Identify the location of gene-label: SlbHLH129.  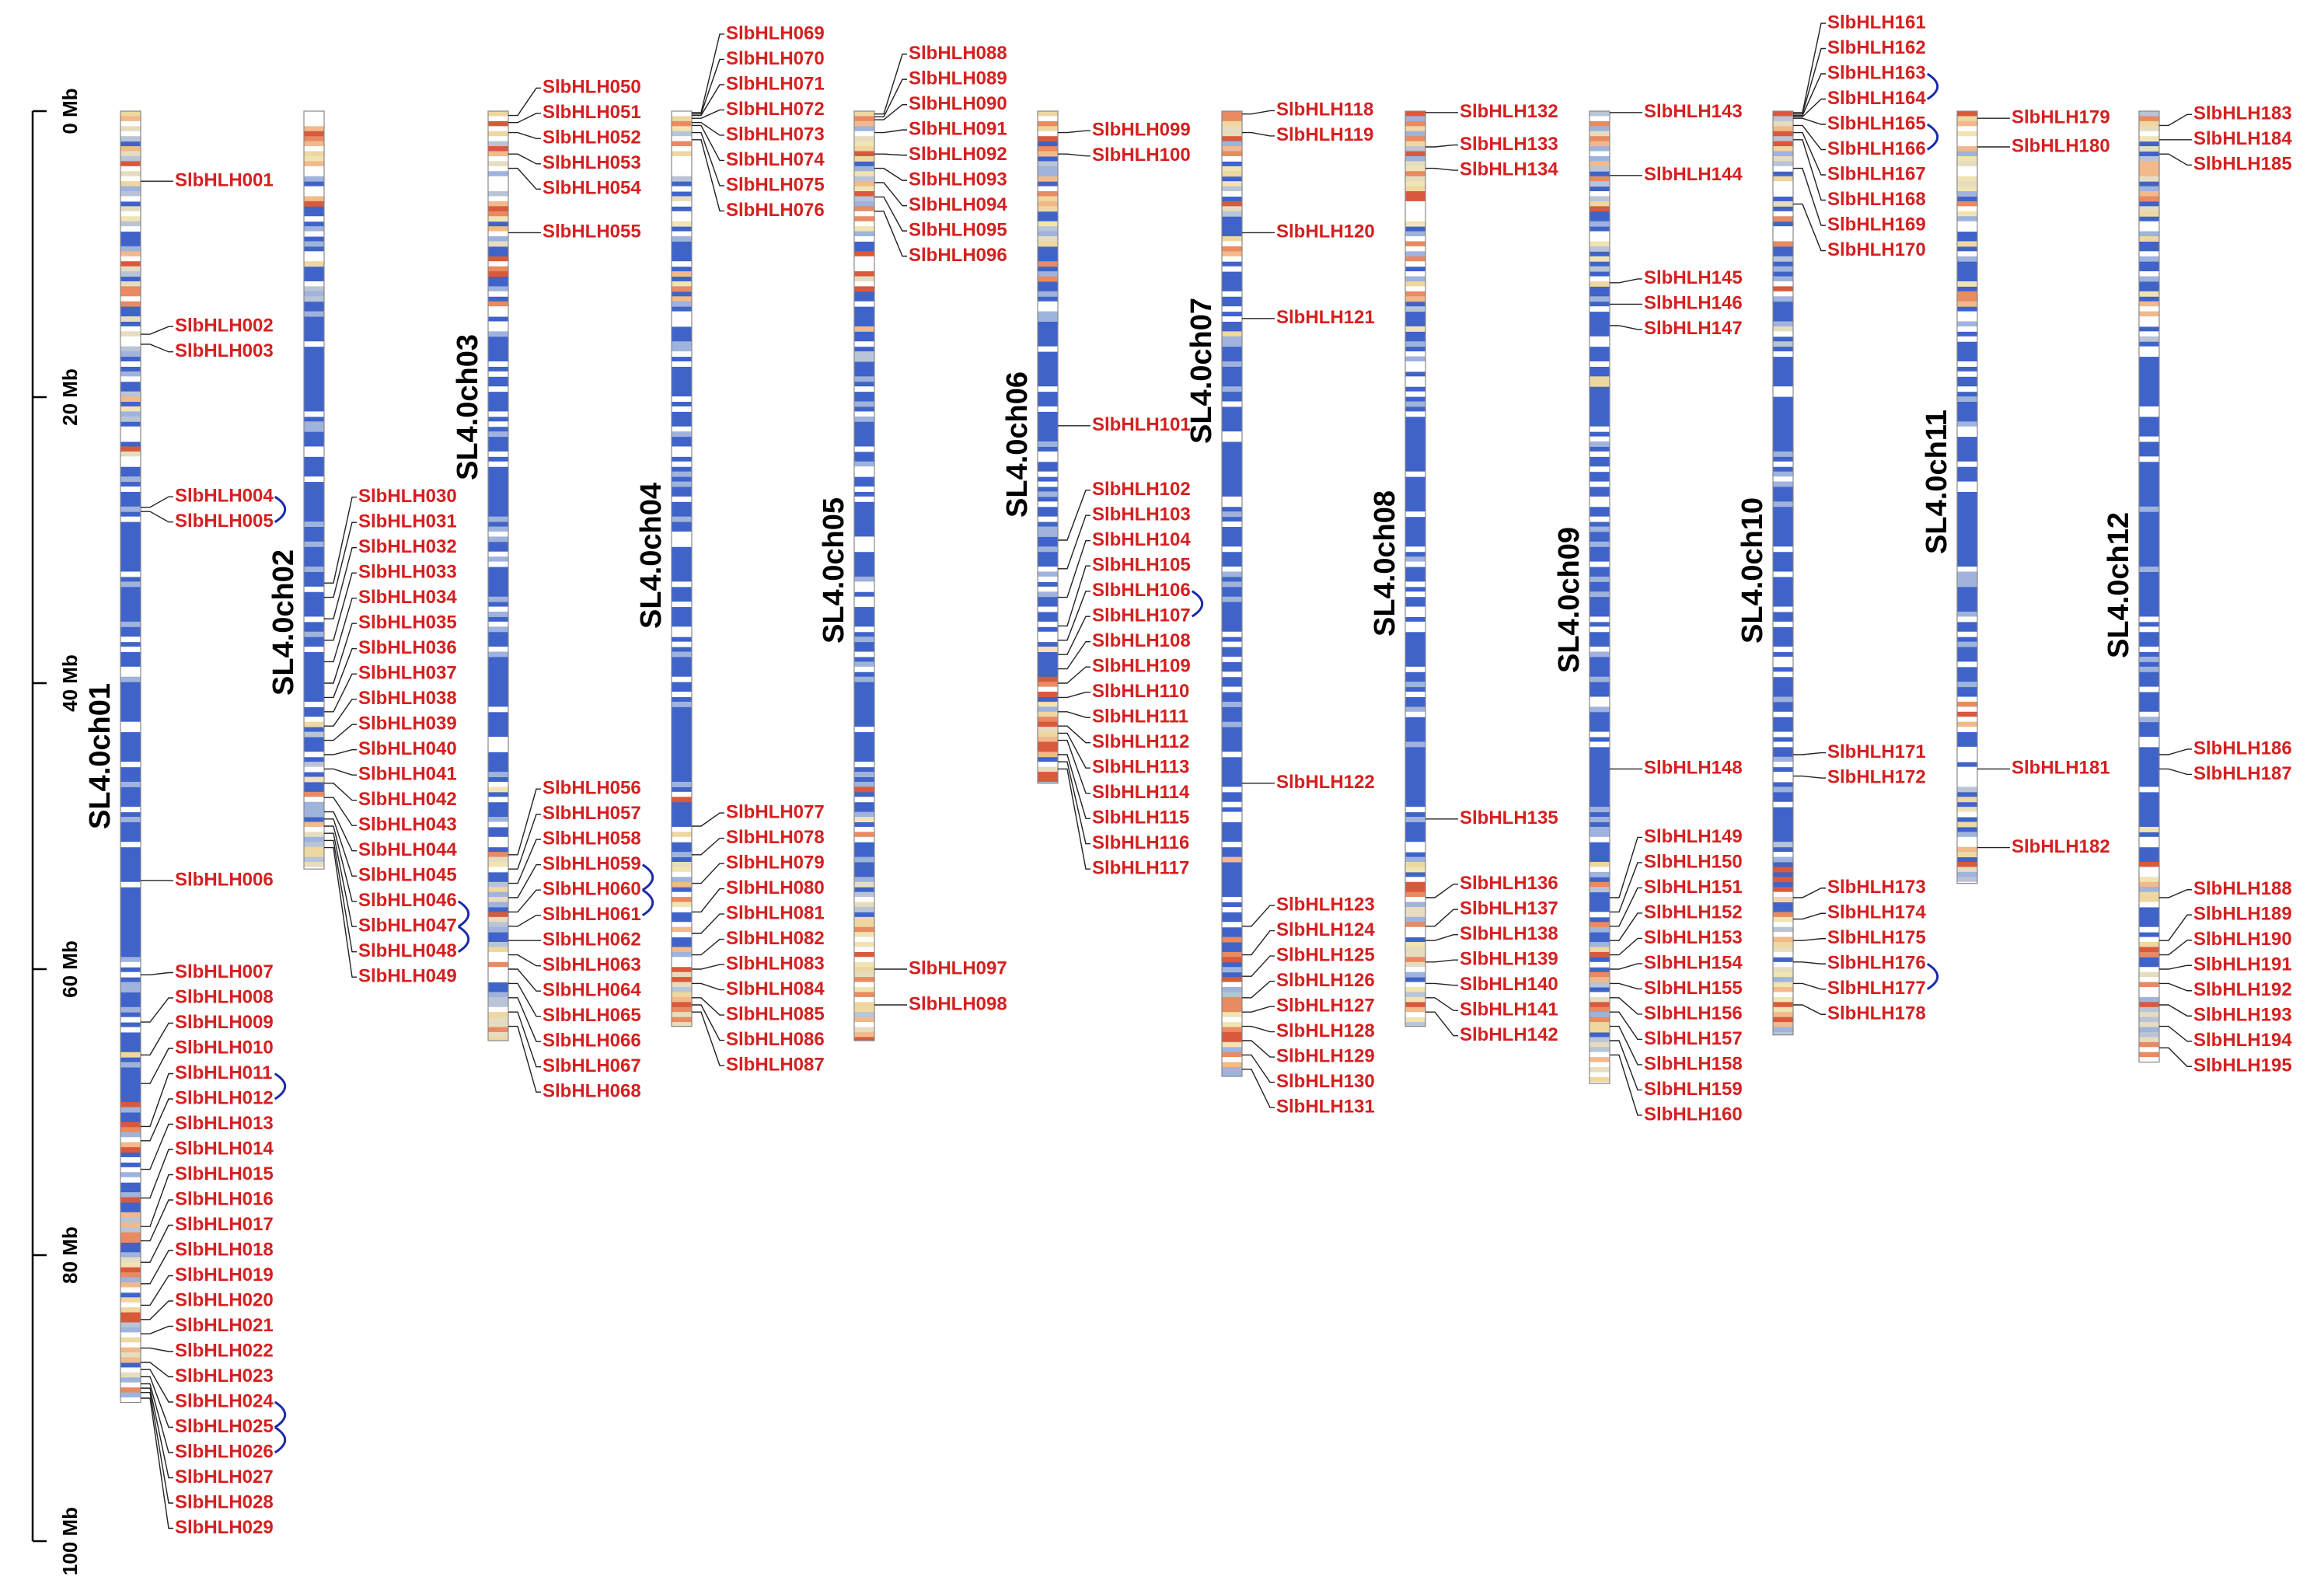
(1325, 1055).